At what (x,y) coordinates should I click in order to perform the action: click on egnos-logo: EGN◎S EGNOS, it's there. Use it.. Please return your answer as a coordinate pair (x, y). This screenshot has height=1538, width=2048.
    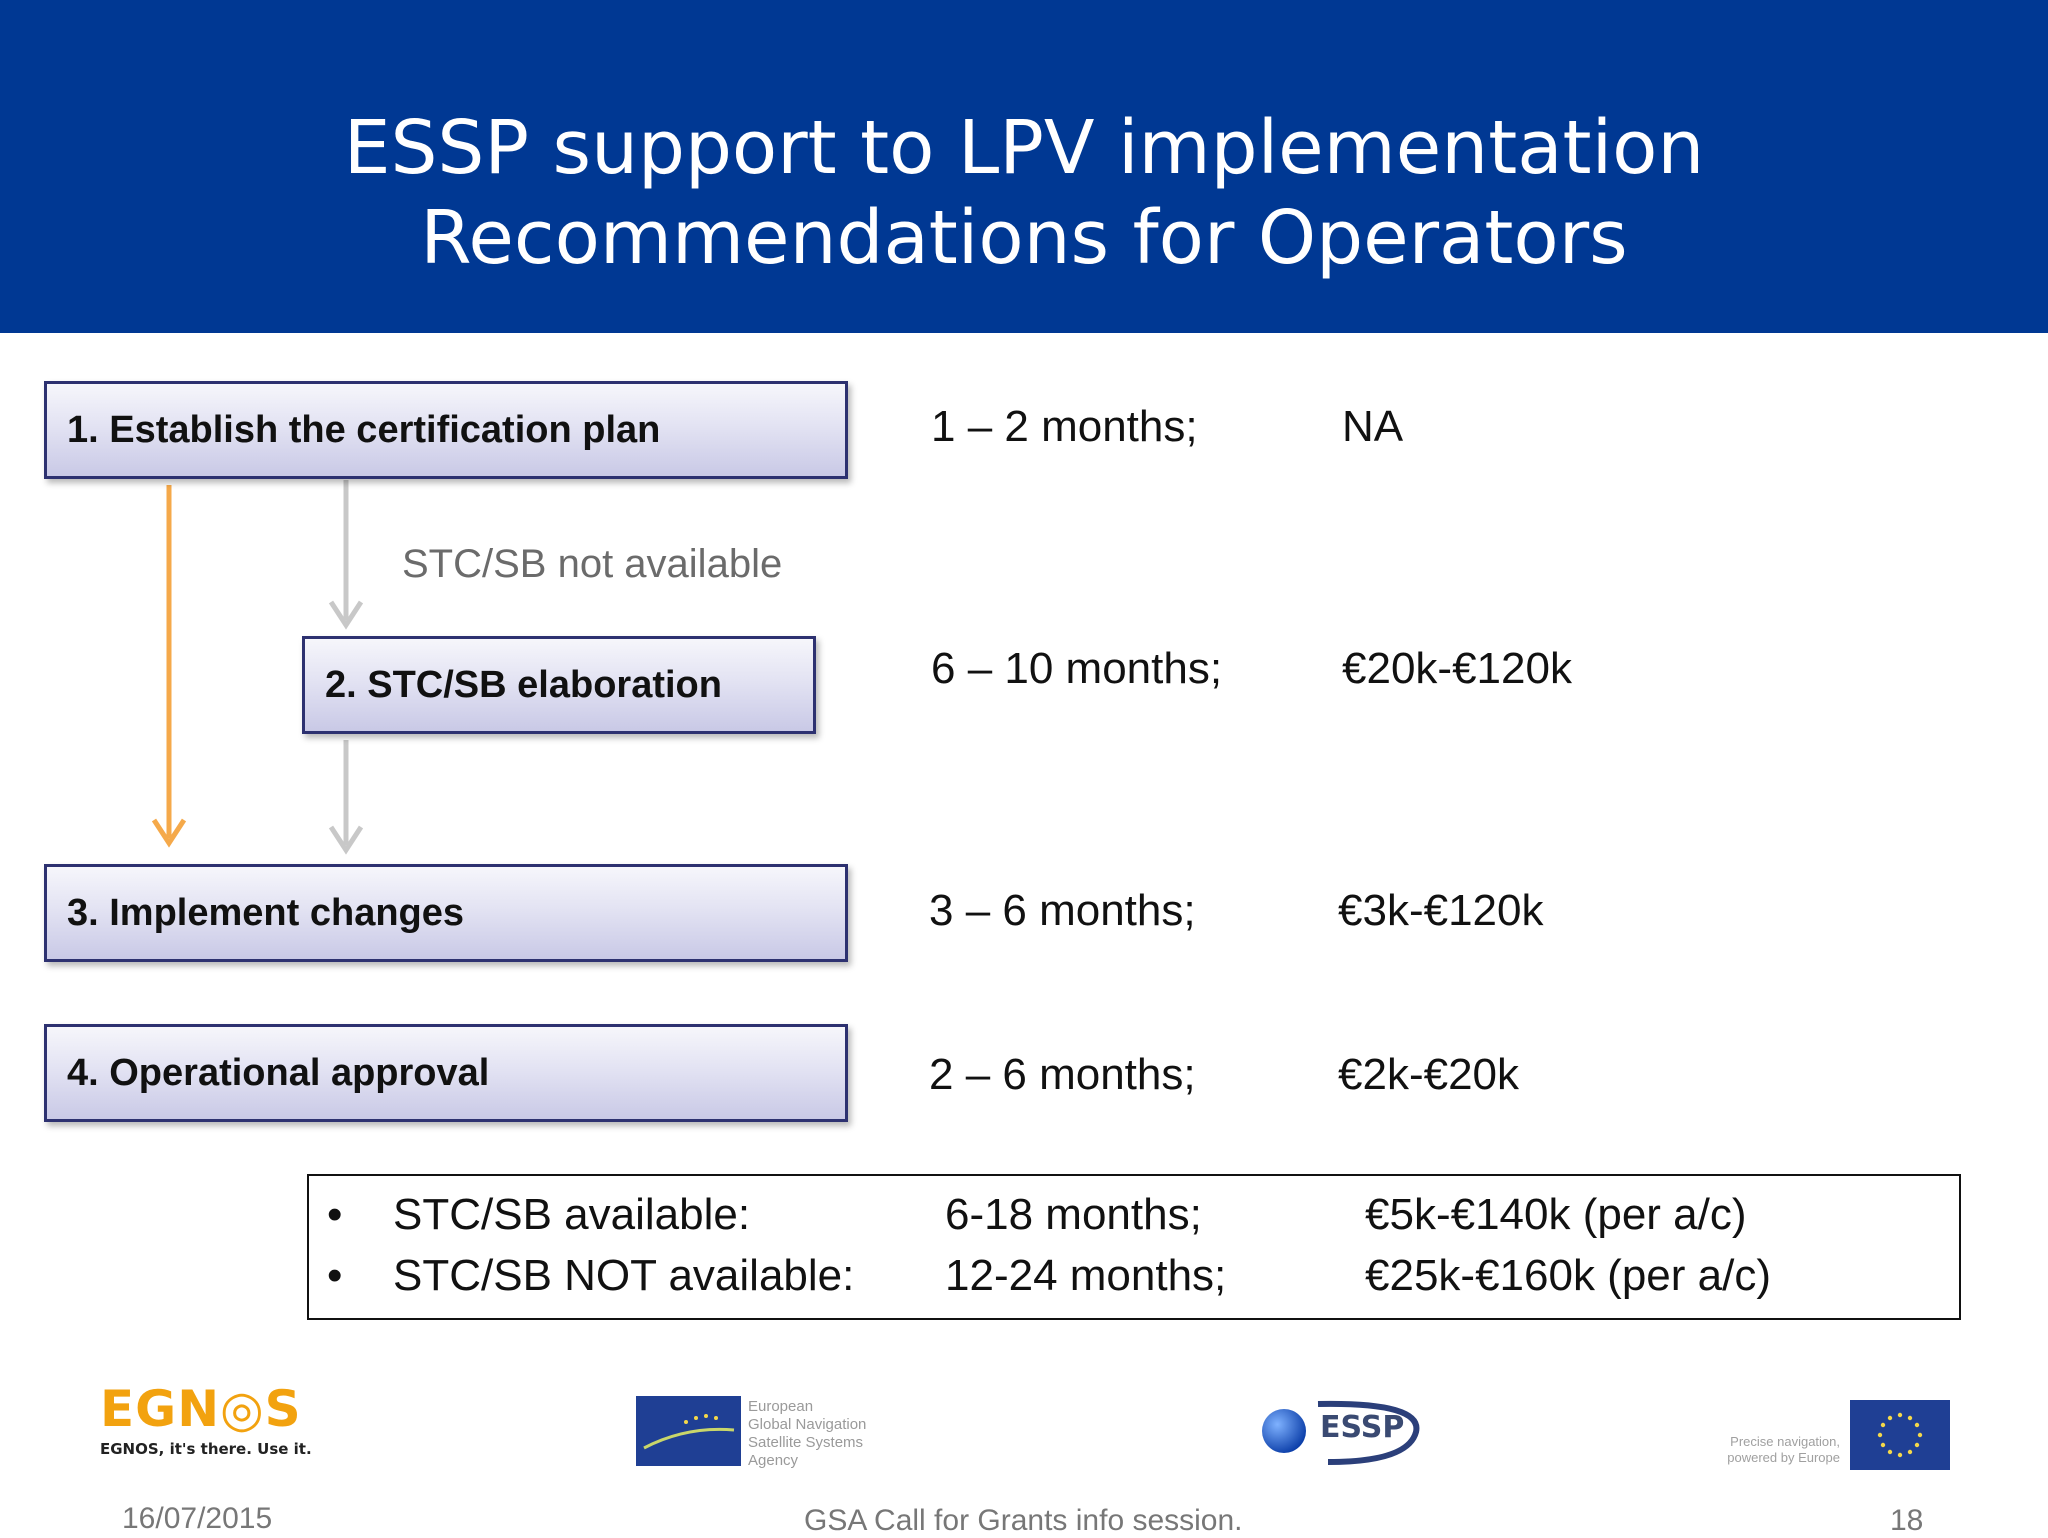
    Looking at the image, I should click on (206, 1419).